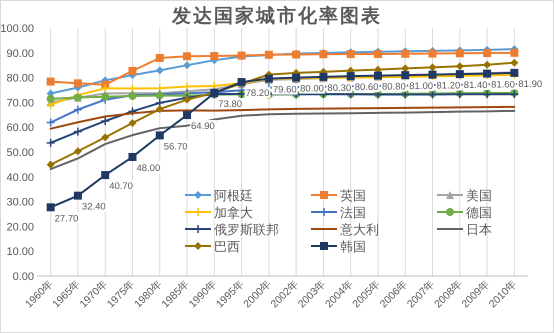  What do you see at coordinates (233, 212) in the screenshot?
I see `legend-label: 加拿大` at bounding box center [233, 212].